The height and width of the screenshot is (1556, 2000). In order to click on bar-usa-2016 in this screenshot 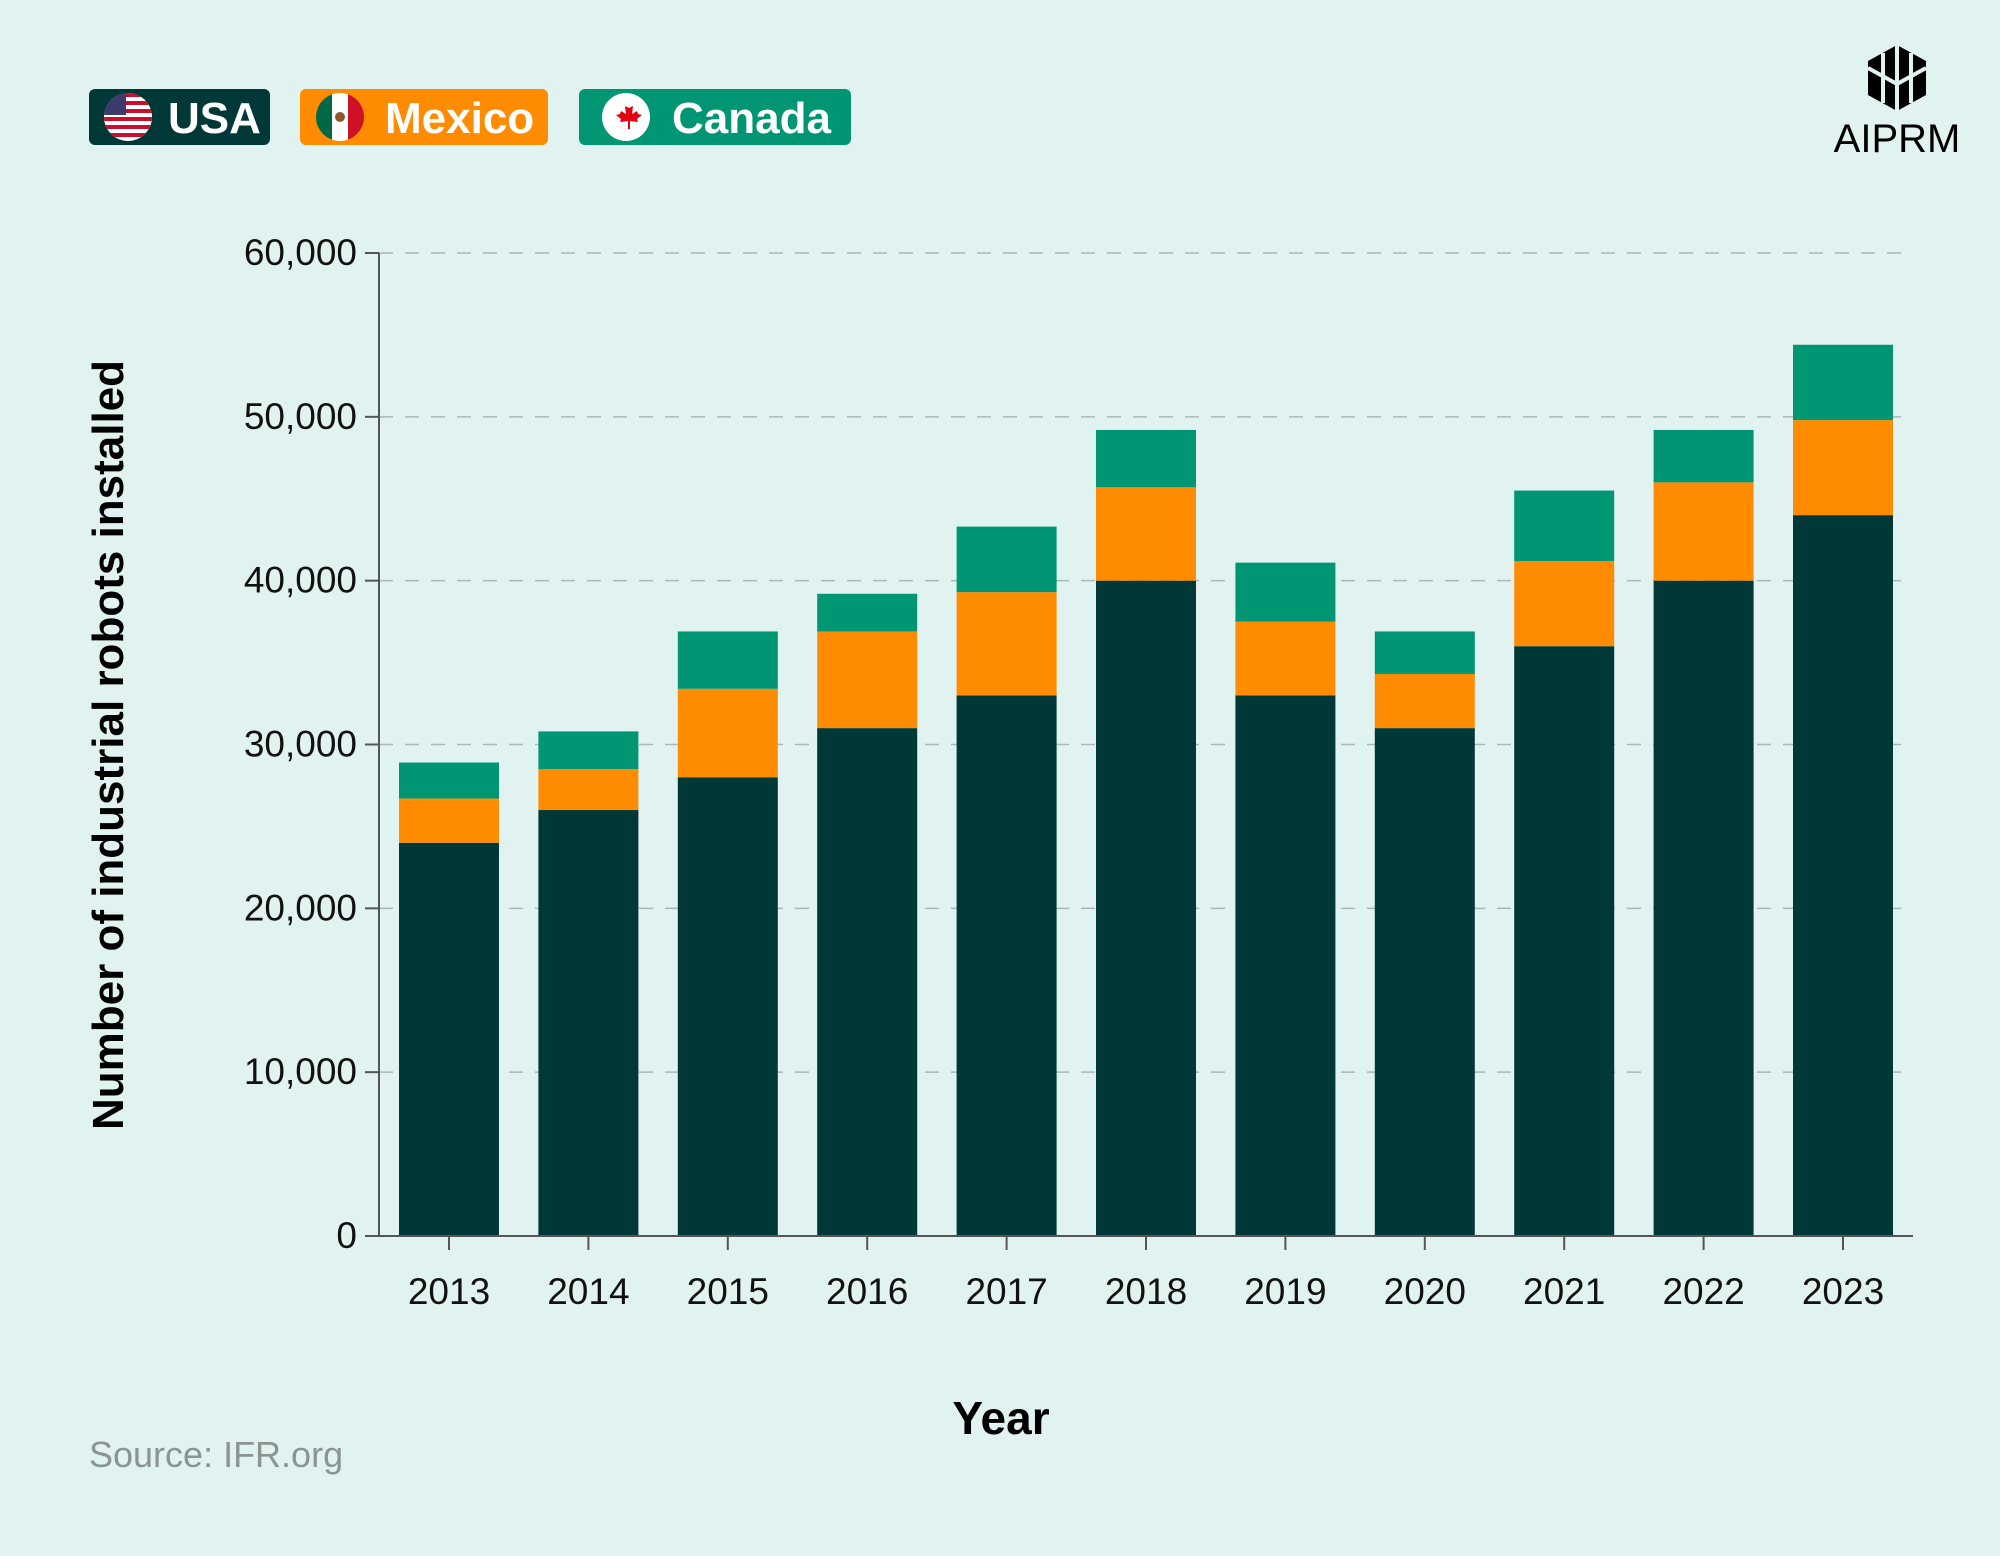, I will do `click(867, 982)`.